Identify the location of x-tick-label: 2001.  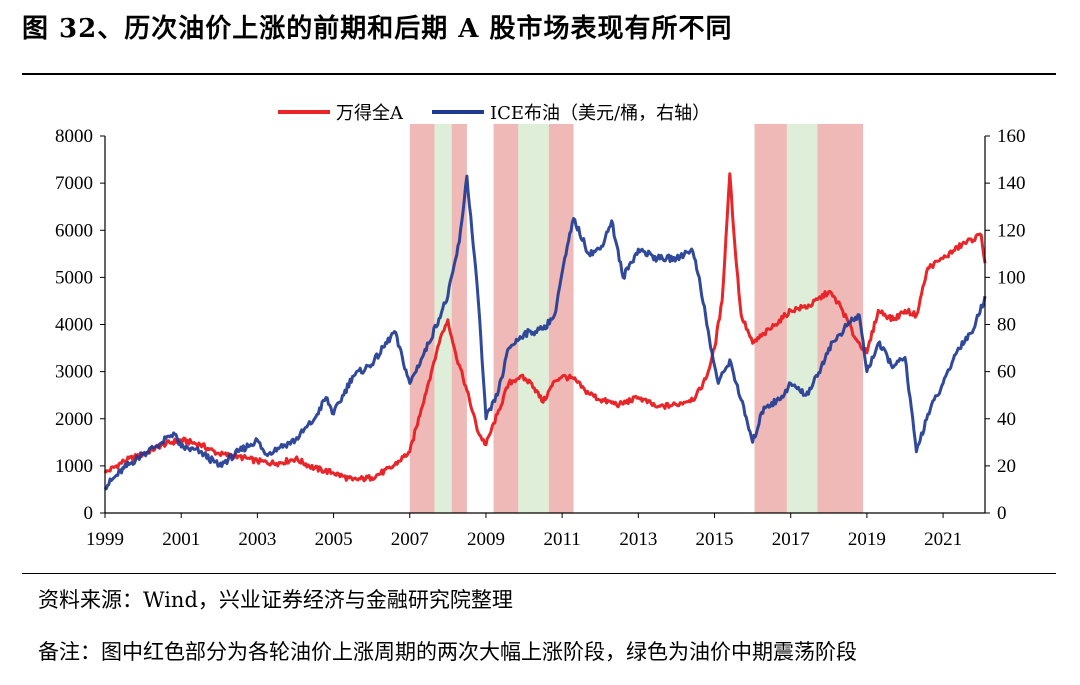
(181, 539).